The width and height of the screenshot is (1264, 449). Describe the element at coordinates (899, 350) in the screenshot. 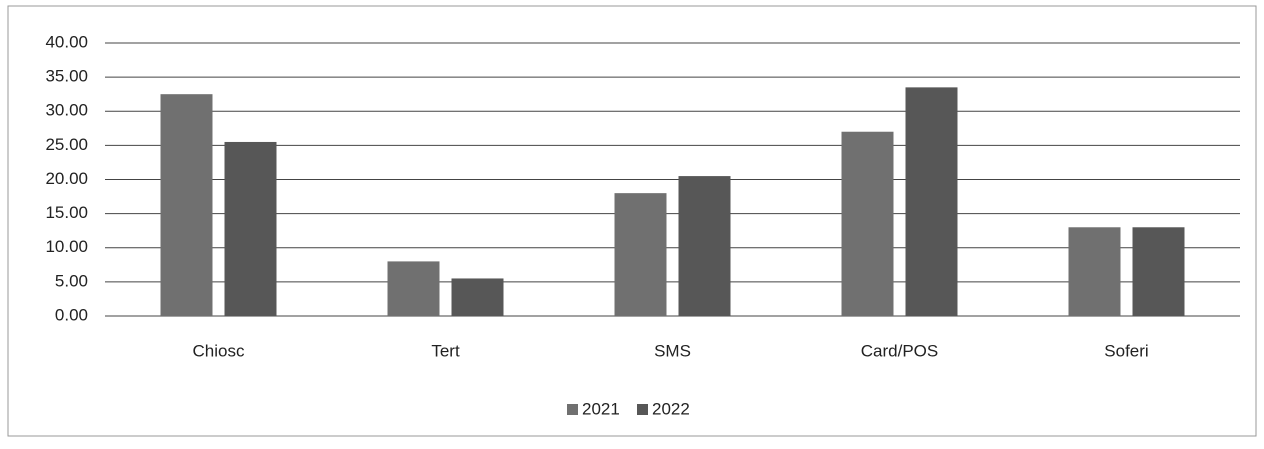

I see `x-tick-label: Card/POS` at that location.